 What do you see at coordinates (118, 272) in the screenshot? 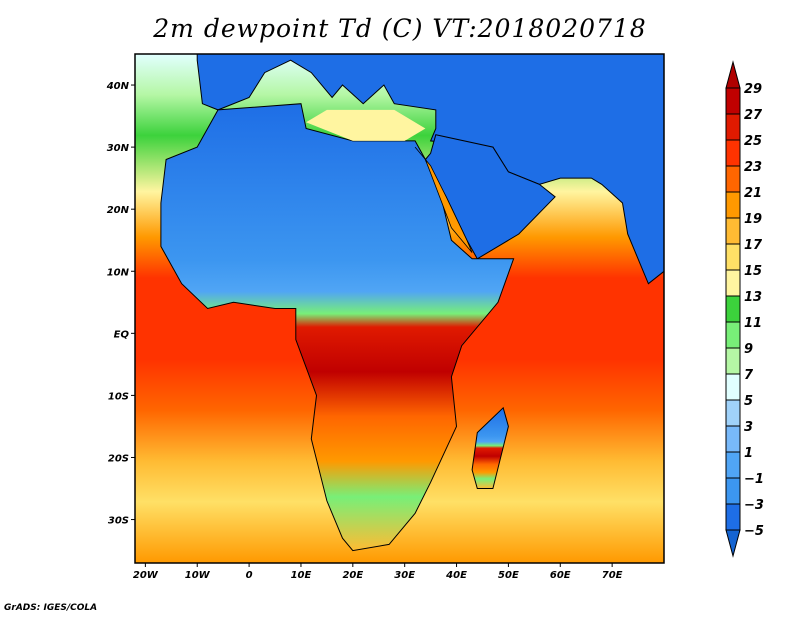
I see `y-tick-label: 10N` at bounding box center [118, 272].